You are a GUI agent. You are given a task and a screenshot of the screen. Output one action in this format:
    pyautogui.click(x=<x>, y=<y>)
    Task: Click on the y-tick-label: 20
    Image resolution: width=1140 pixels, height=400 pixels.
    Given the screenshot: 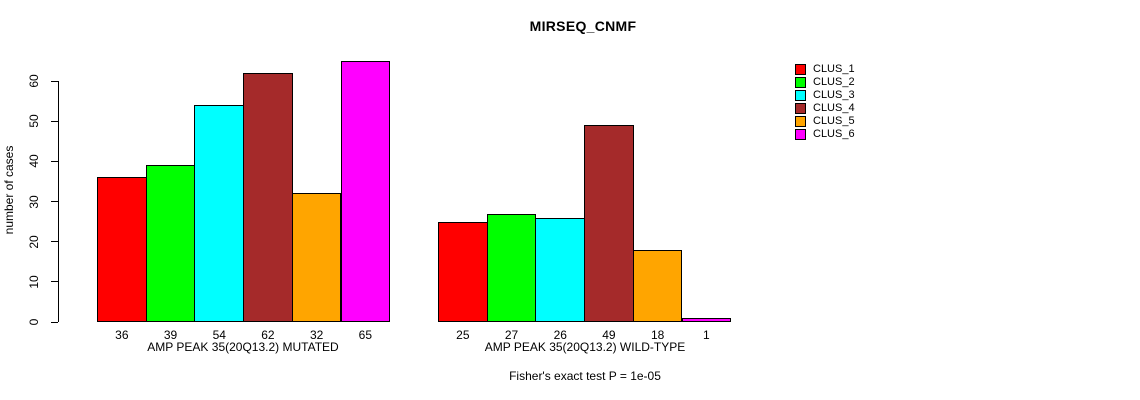 What is the action you would take?
    pyautogui.click(x=34, y=241)
    